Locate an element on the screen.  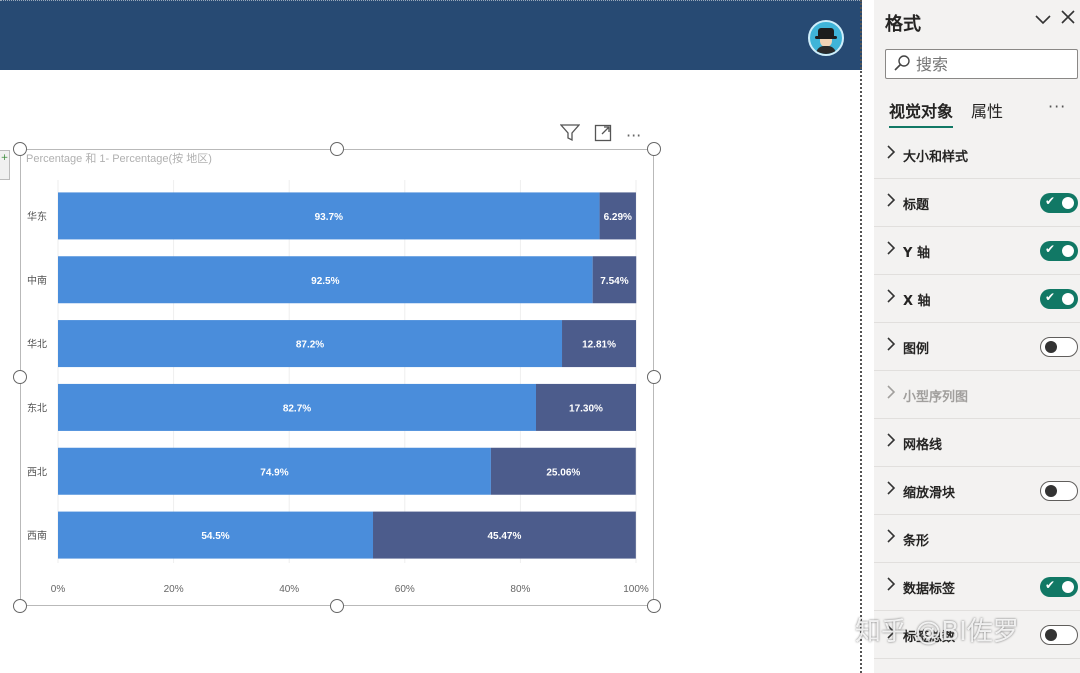
data-label: 7.54% is located at coordinates (614, 281).